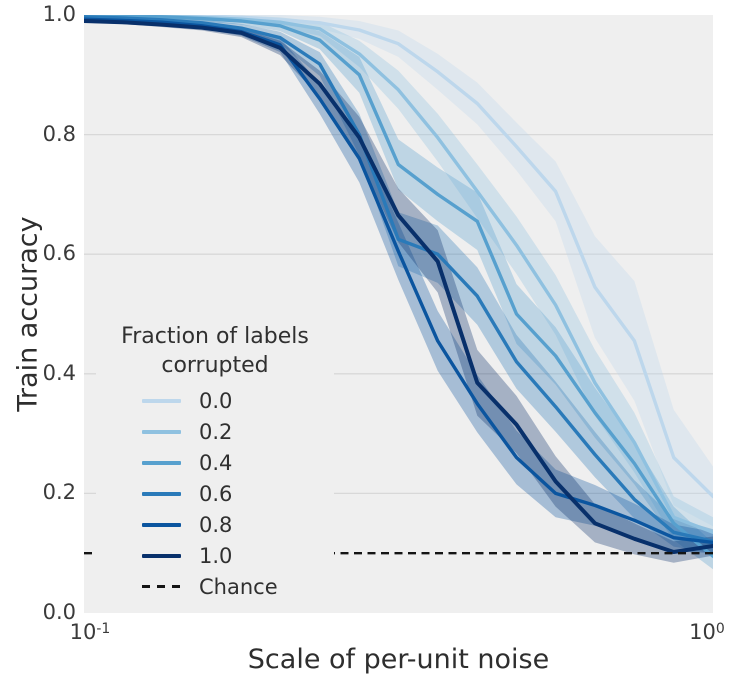 The image size is (737, 690). What do you see at coordinates (59, 612) in the screenshot?
I see `y-tick-0.0: 0.0` at bounding box center [59, 612].